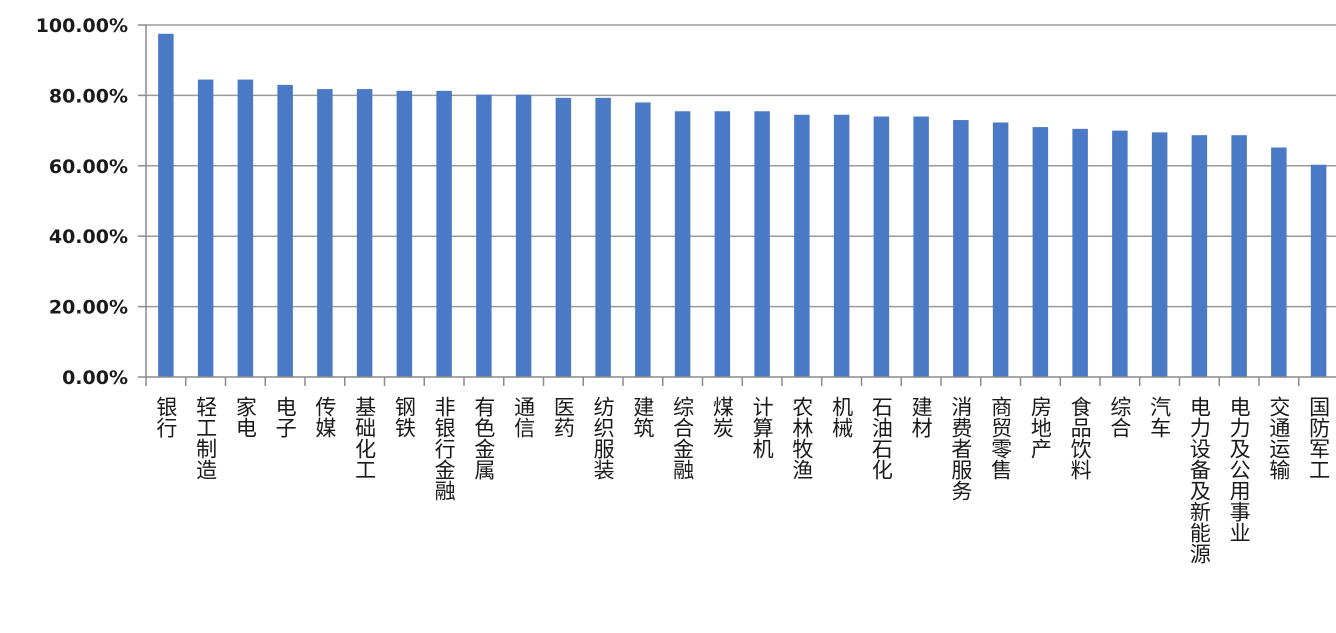  I want to click on x-tick-label: 建筑, so click(643, 417).